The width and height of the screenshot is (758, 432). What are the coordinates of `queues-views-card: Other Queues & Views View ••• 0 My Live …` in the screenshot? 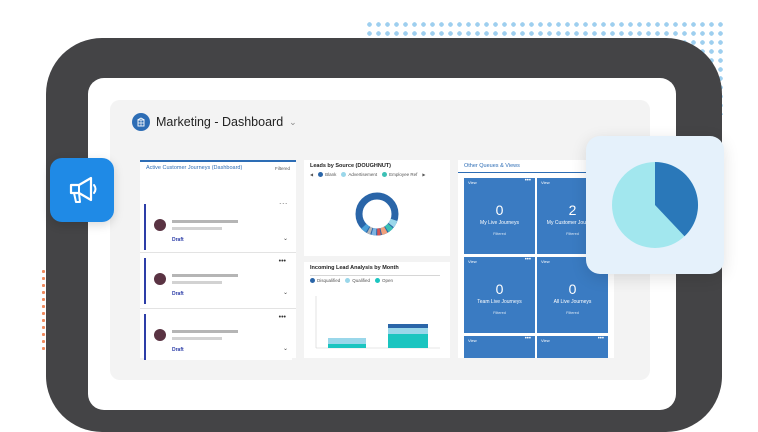 It's located at (536, 259).